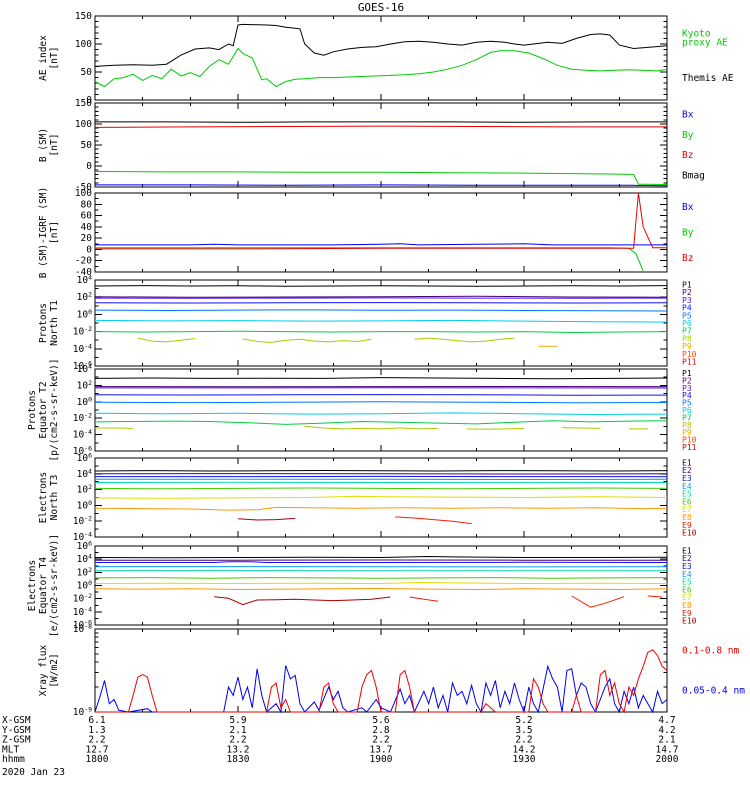  Describe the element at coordinates (381, 7) in the screenshot. I see `page-title: GOES-16` at that location.